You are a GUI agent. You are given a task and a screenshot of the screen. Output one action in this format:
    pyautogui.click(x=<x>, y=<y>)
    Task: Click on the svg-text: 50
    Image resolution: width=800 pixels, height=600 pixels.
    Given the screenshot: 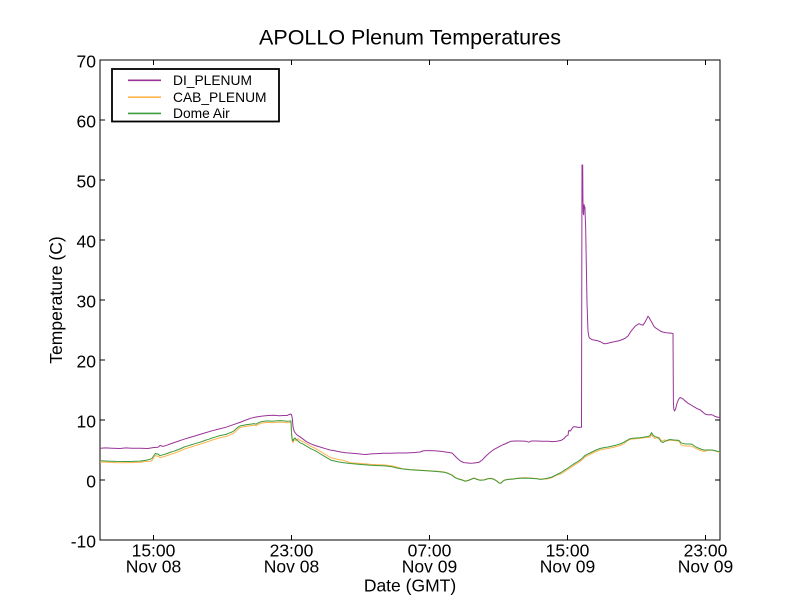 What is the action you would take?
    pyautogui.click(x=87, y=181)
    